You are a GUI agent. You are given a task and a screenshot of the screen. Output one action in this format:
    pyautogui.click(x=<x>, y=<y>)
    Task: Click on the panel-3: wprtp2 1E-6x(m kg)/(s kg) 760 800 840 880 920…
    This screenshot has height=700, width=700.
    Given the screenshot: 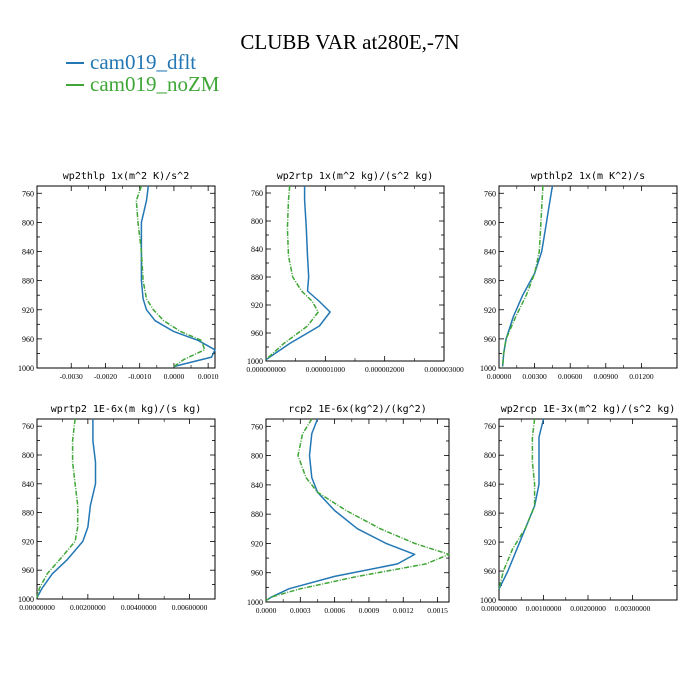 What is the action you would take?
    pyautogui.click(x=117, y=508)
    